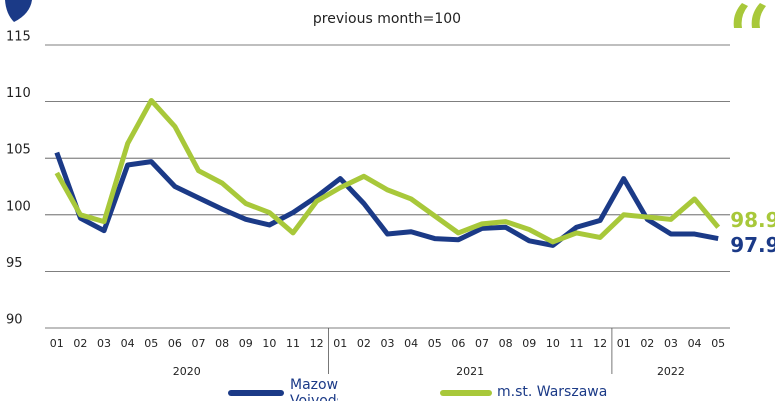 The image size is (775, 401). I want to click on y-tick-label: 100, so click(18, 206).